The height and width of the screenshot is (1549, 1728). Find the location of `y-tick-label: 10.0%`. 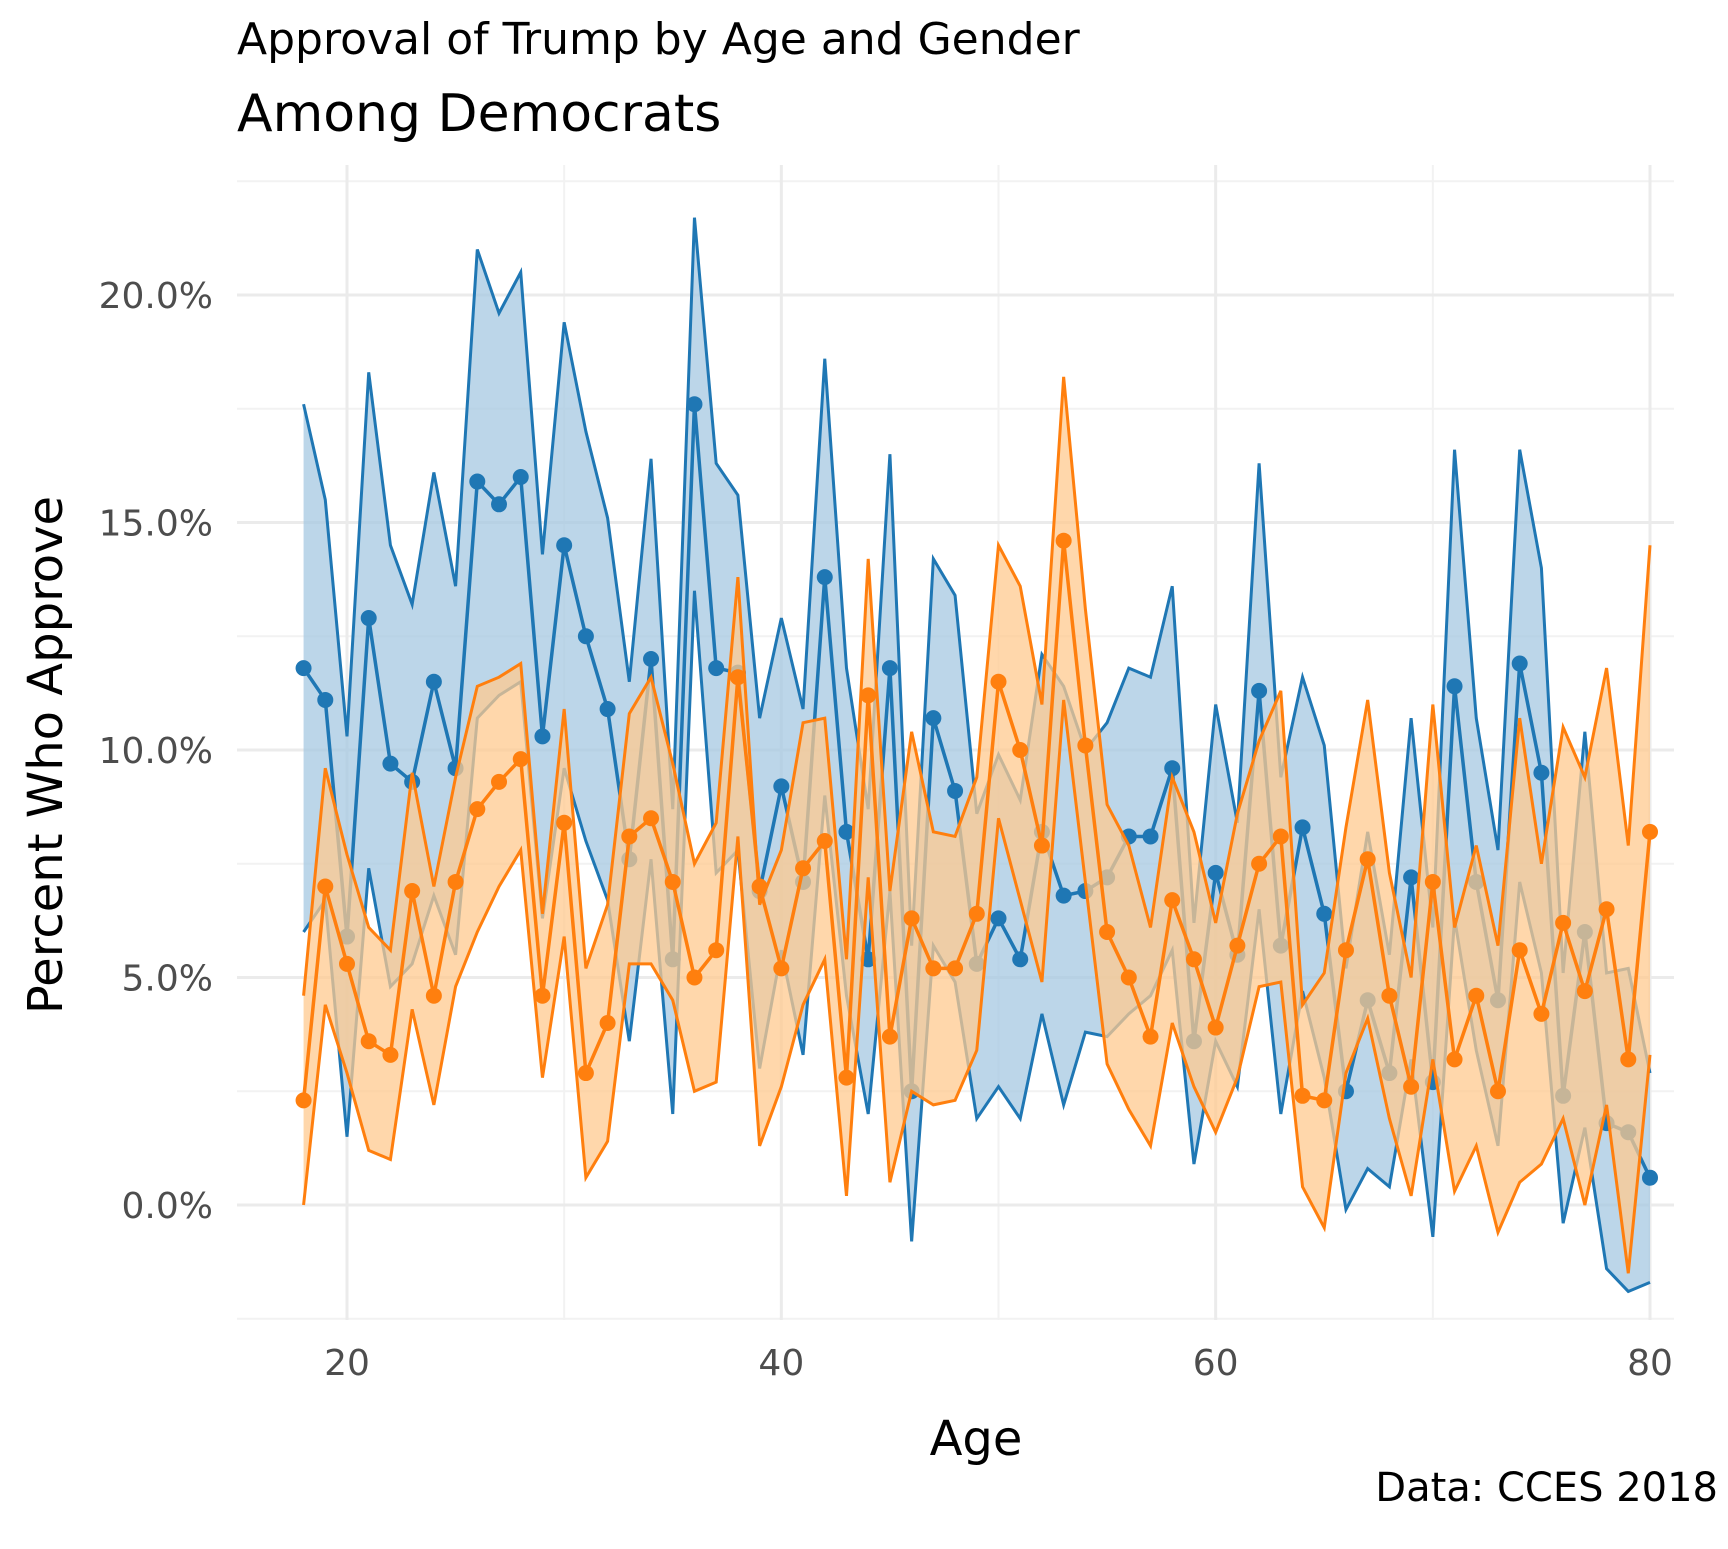

y-tick-label: 10.0% is located at coordinates (156, 751).